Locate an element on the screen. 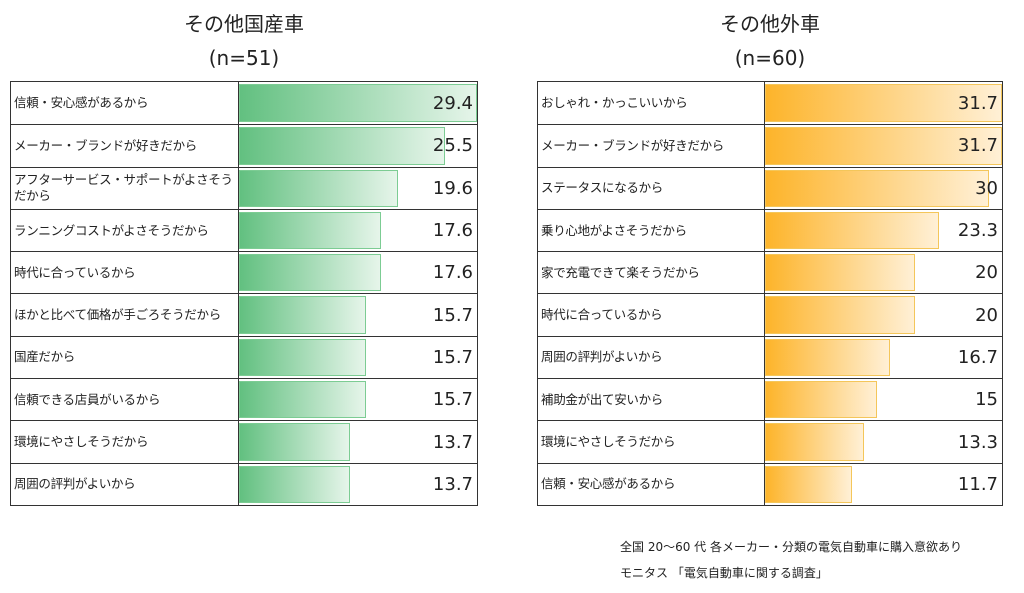 Image resolution: width=1024 pixels, height=593 pixels. table-row: ステータスになるから 30 is located at coordinates (770, 187).